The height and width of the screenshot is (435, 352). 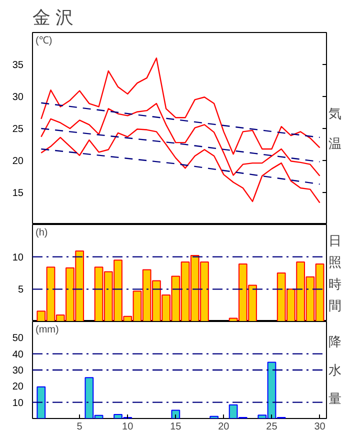 What do you see at coordinates (320, 427) in the screenshot?
I see `x-tick-label: 30` at bounding box center [320, 427].